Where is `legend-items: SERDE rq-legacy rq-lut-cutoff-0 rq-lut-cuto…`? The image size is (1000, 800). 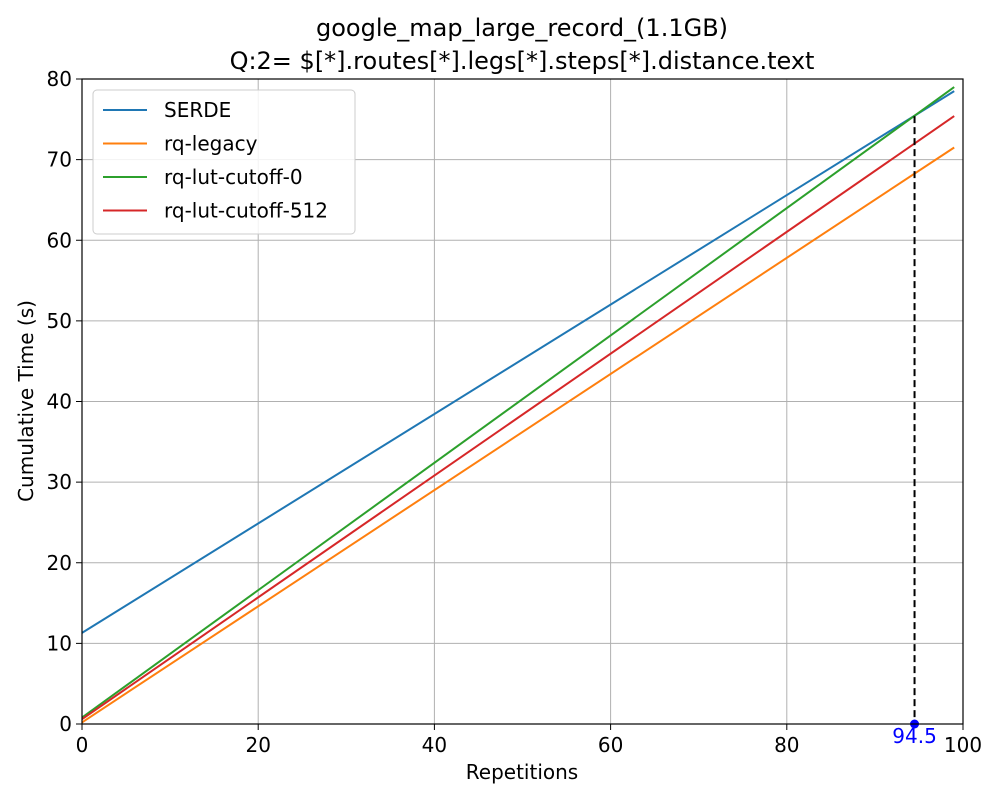 legend-items: SERDE rq-legacy rq-lut-cutoff-0 rq-lut-cuto… is located at coordinates (215, 160).